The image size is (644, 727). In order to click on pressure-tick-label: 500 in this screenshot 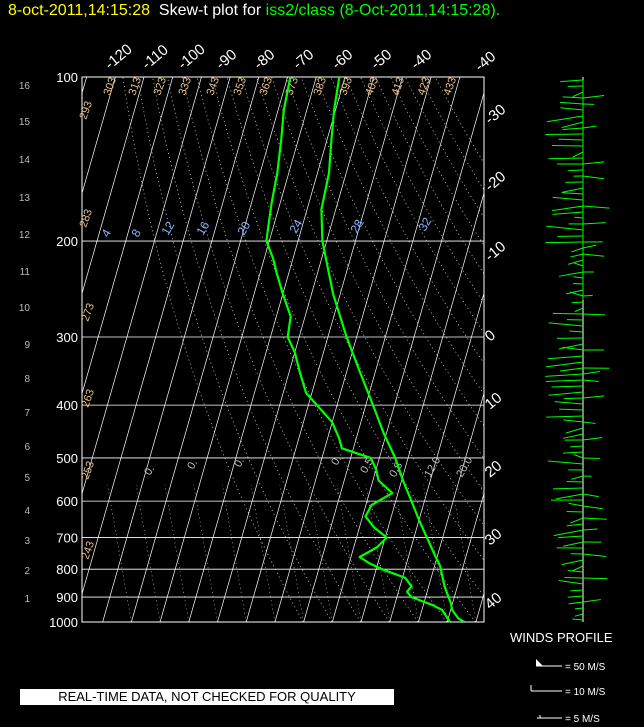, I will do `click(67, 458)`.